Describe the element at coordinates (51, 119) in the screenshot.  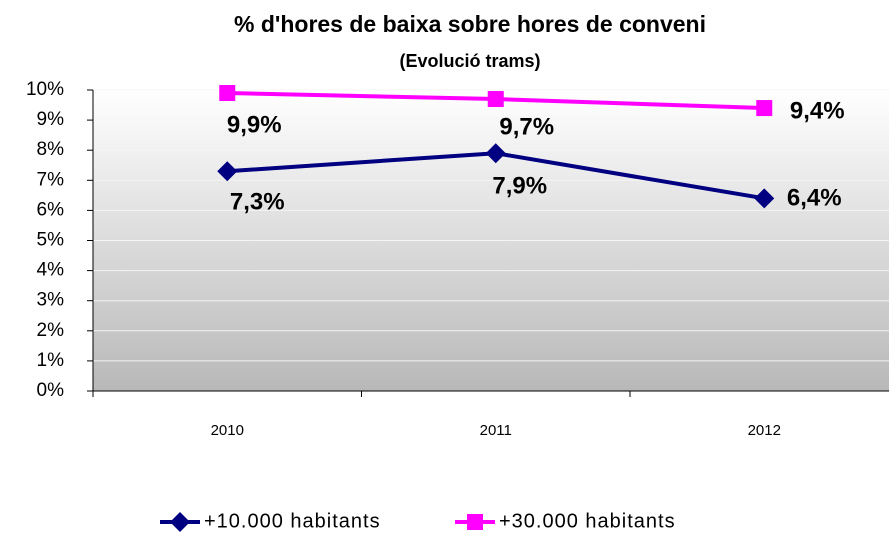
I see `y-tick-label: 9%` at that location.